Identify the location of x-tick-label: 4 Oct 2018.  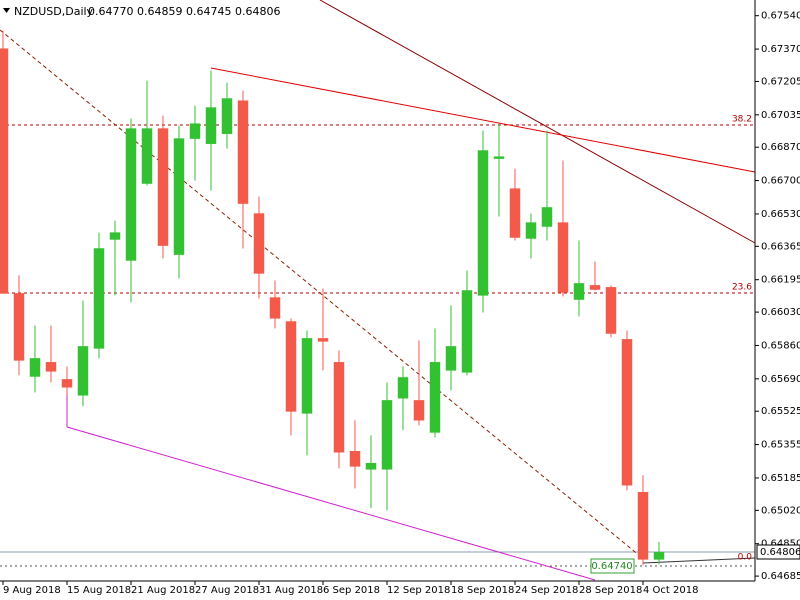
(670, 590).